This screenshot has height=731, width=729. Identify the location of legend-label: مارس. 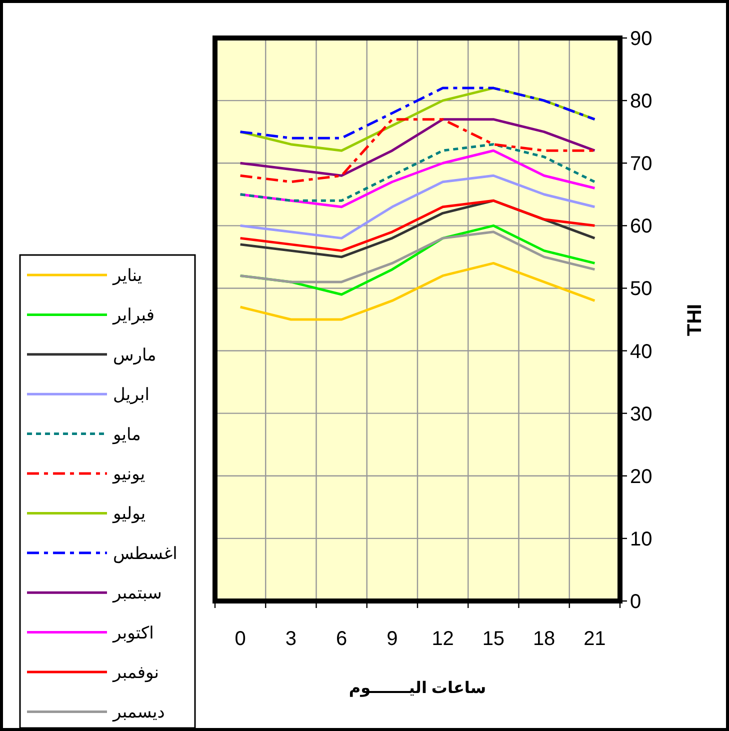
(134, 355).